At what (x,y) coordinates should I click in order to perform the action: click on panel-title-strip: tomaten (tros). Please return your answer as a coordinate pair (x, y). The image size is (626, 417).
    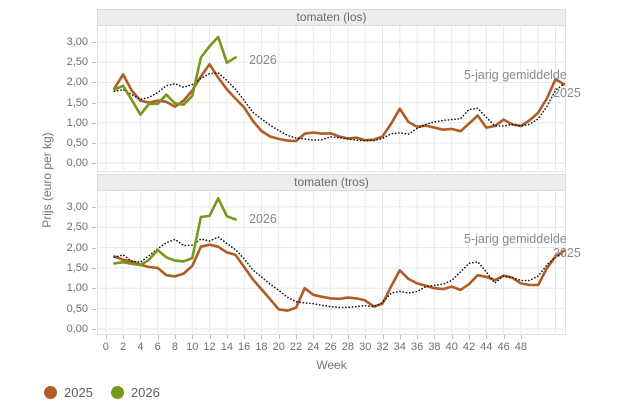
    Looking at the image, I should click on (331, 182).